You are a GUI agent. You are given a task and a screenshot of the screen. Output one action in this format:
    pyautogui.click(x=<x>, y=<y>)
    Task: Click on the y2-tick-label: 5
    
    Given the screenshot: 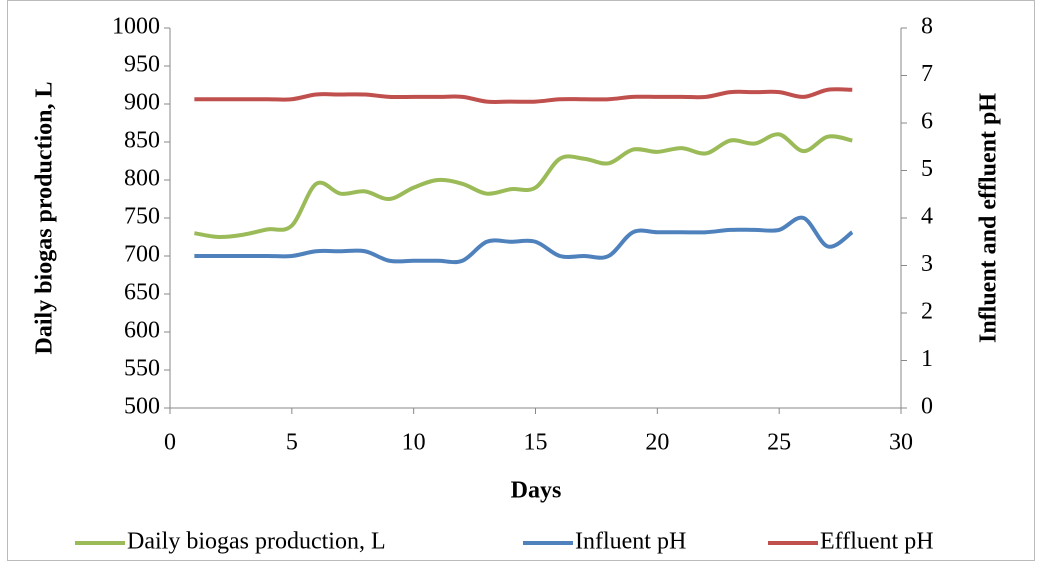 What is the action you would take?
    pyautogui.click(x=927, y=169)
    